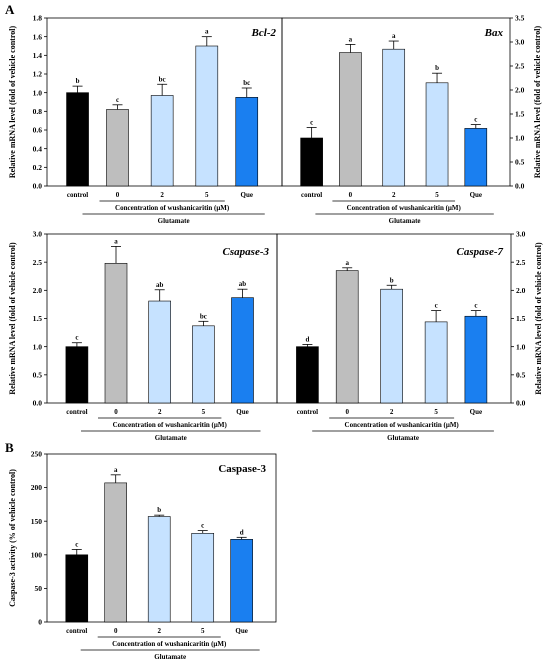  What do you see at coordinates (475, 120) in the screenshot?
I see `chart-1-sig-letter-4: c` at bounding box center [475, 120].